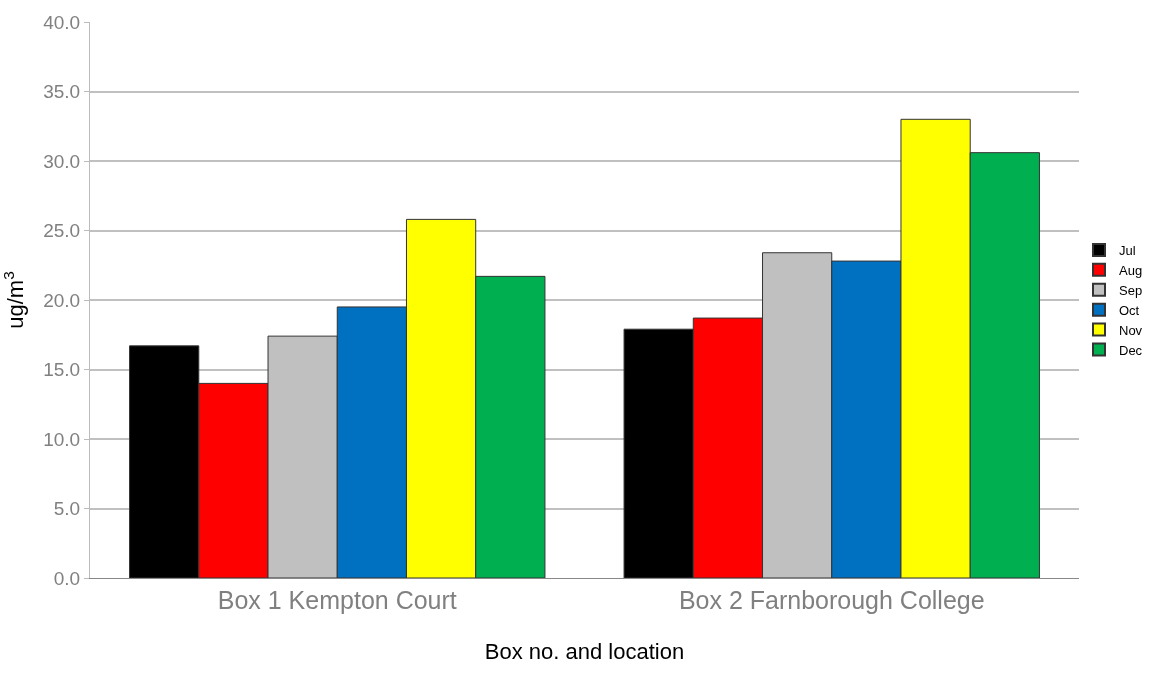 This screenshot has width=1160, height=688. Describe the element at coordinates (62, 92) in the screenshot. I see `y-tick-label: 35.0` at that location.